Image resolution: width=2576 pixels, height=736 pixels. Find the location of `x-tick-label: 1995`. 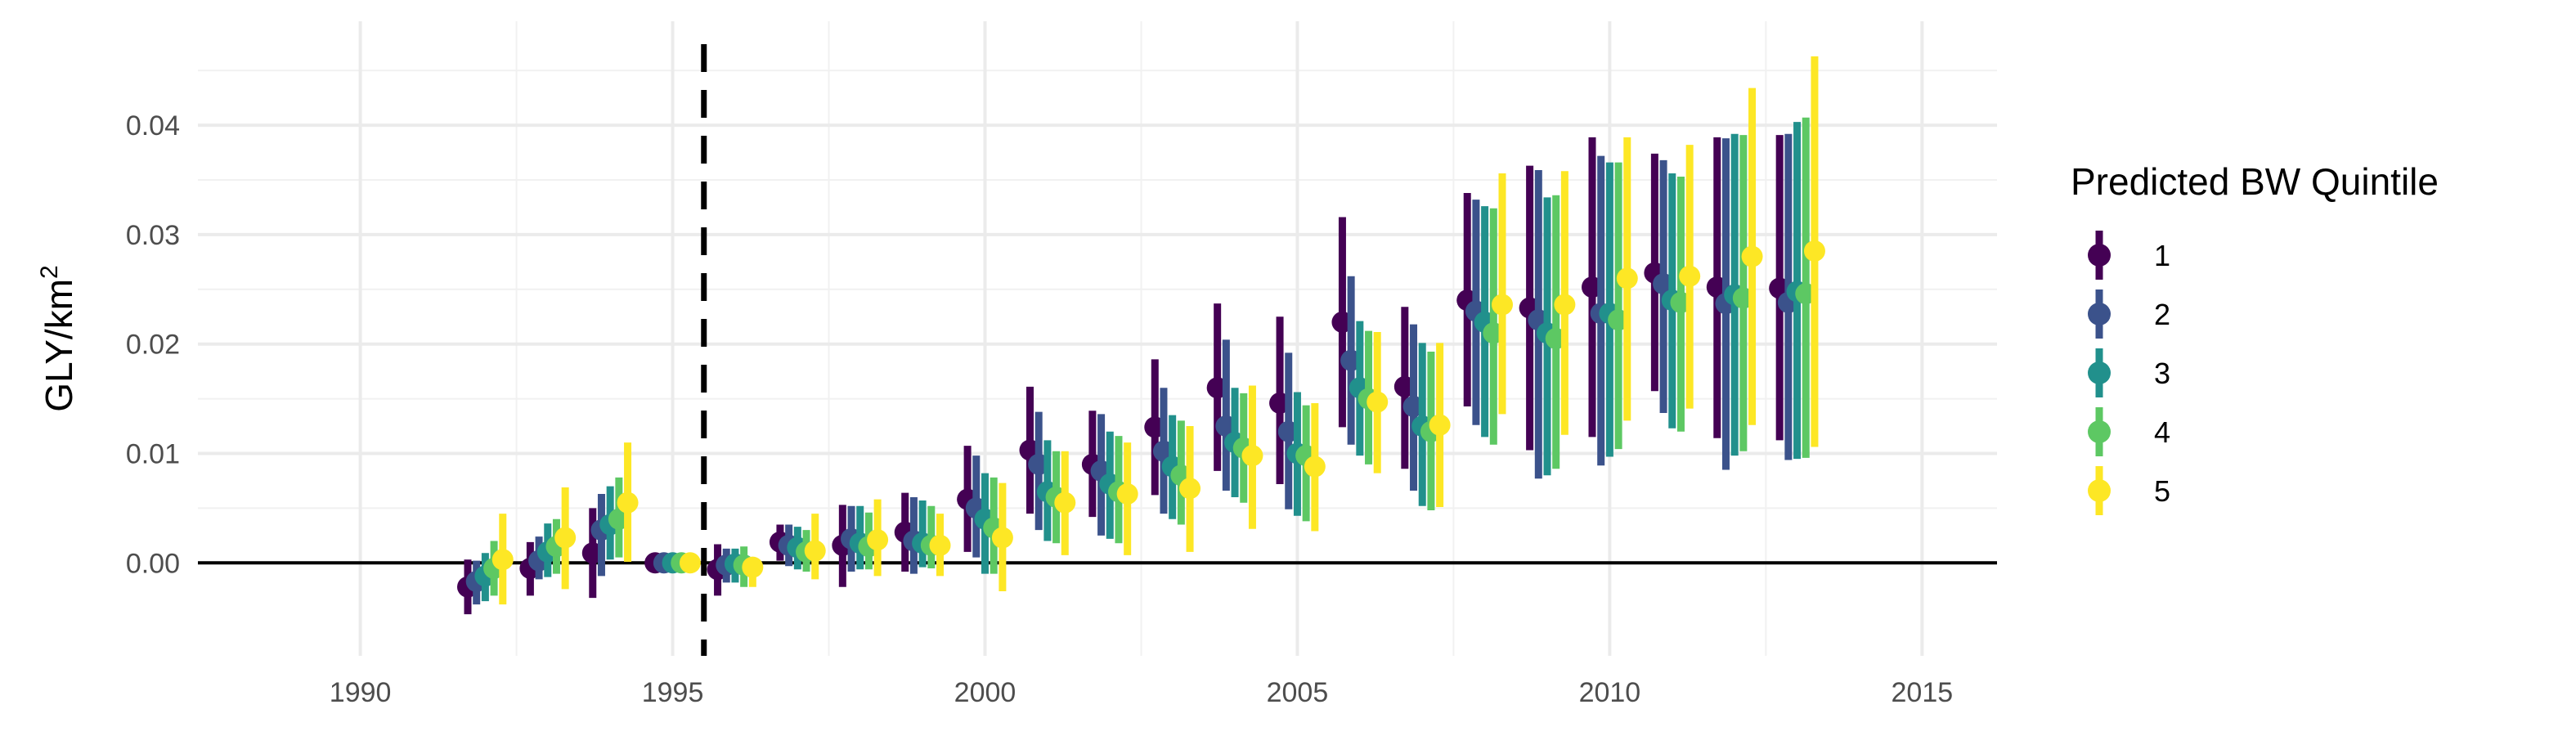

x-tick-label: 1995 is located at coordinates (673, 692).